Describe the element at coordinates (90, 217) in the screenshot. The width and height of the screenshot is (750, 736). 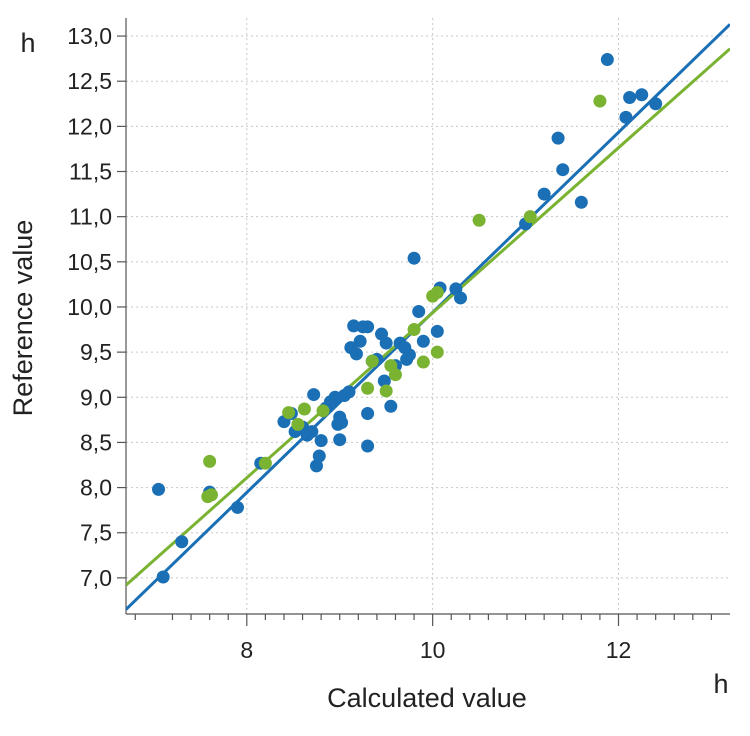
I see `y-tick-label: 11,0` at that location.